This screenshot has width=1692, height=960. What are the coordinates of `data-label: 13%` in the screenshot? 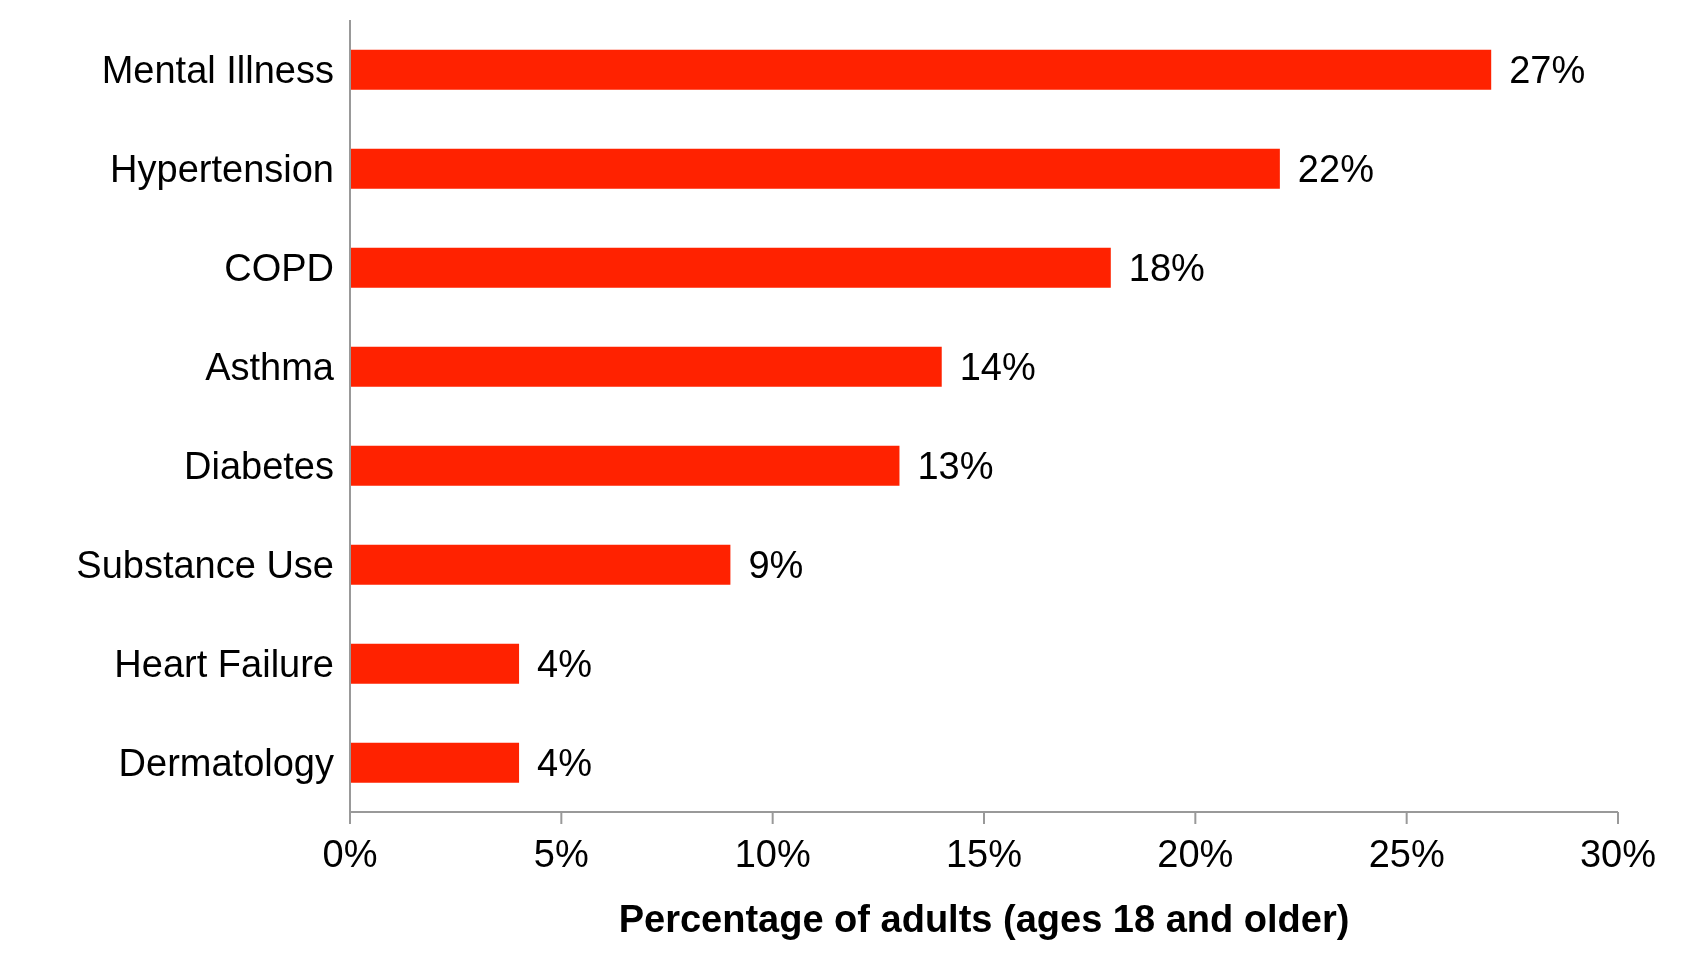 It's located at (955, 466).